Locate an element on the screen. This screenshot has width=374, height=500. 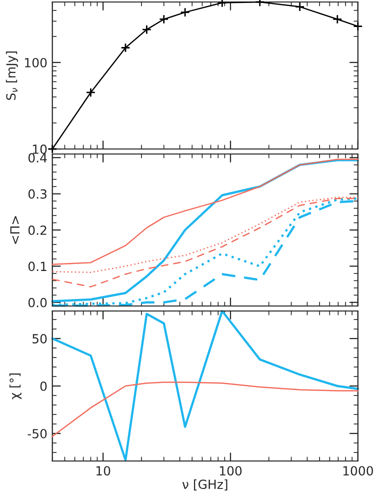
x-axis-title: ν [GHz] is located at coordinates (205, 484).